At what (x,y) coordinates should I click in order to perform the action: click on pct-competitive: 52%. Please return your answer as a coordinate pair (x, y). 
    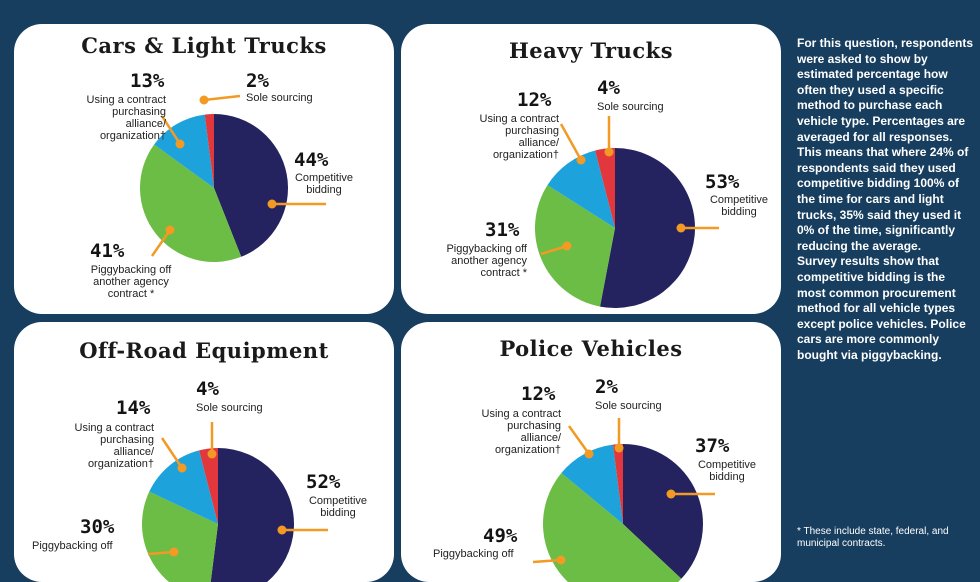
    Looking at the image, I should click on (323, 482).